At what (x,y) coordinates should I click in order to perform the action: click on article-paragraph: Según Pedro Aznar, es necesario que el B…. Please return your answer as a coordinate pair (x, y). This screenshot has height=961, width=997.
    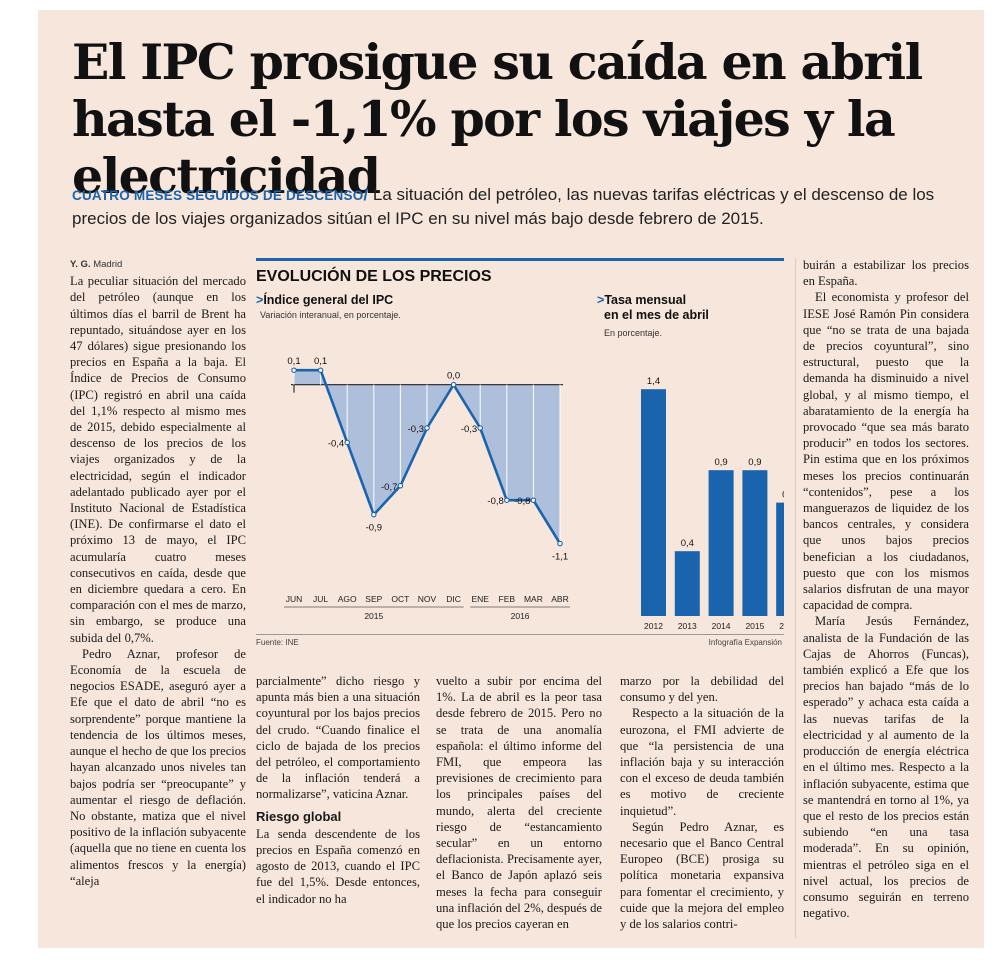
    Looking at the image, I should click on (702, 875).